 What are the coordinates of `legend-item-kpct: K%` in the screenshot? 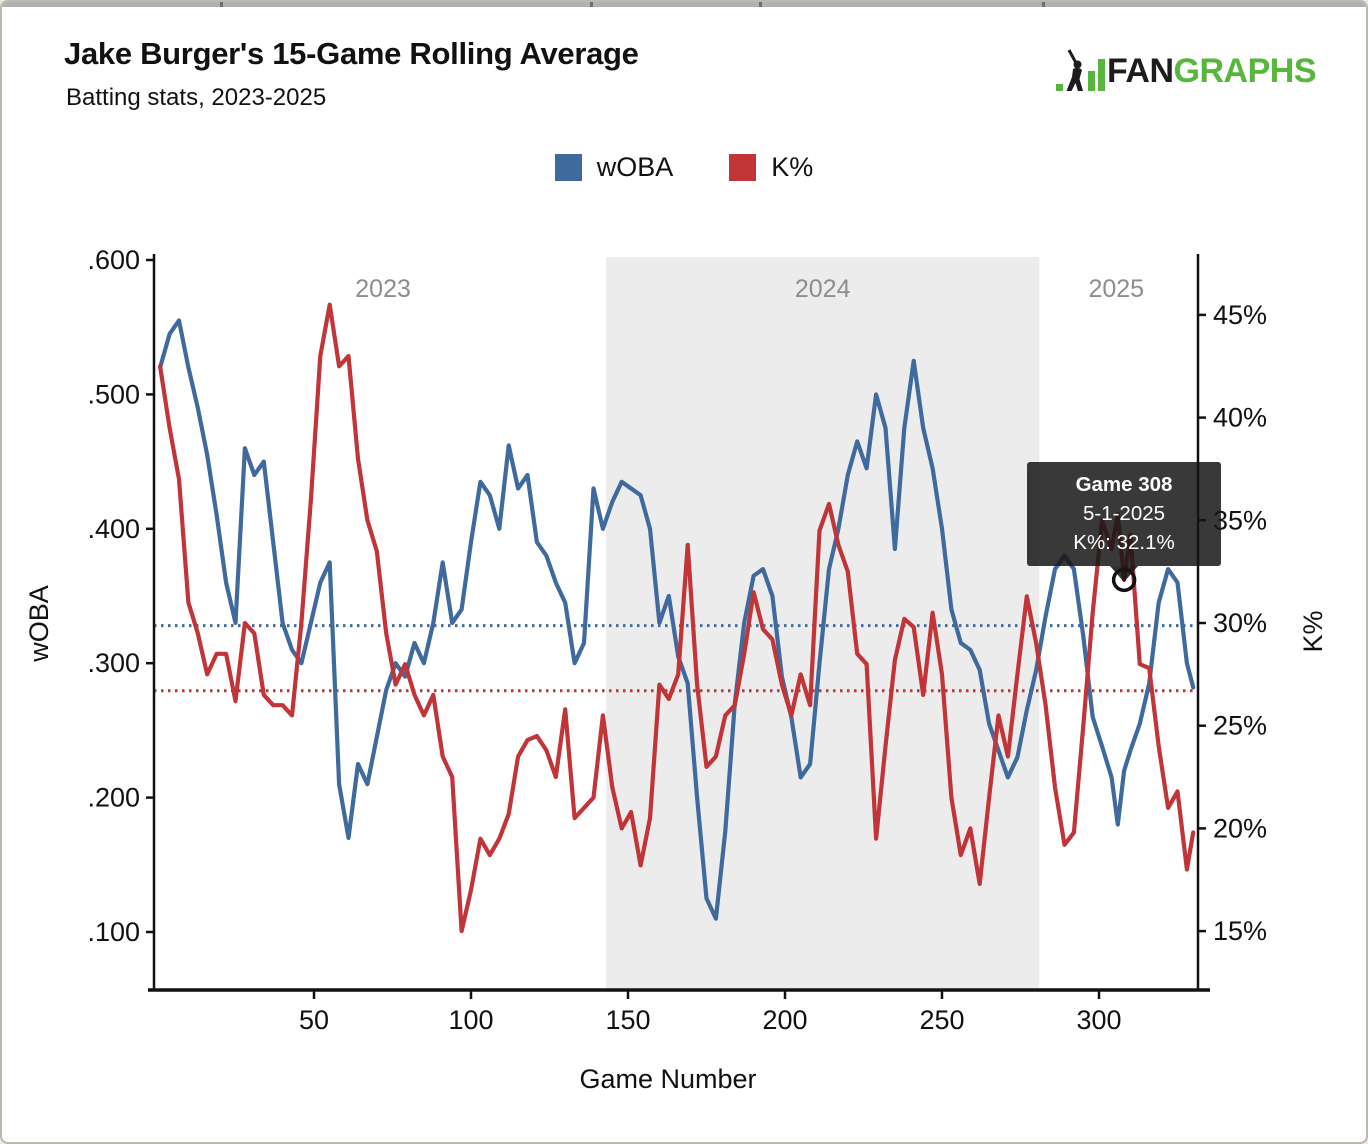 It's located at (771, 167).